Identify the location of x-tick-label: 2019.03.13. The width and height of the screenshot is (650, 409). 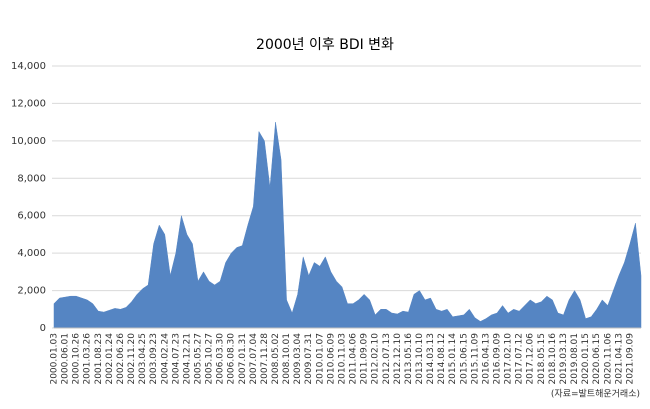
(564, 359).